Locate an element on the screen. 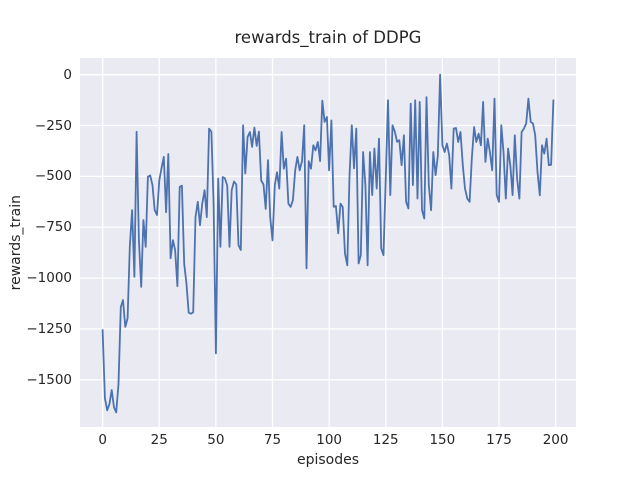  x-tick-label: 25 is located at coordinates (159, 440).